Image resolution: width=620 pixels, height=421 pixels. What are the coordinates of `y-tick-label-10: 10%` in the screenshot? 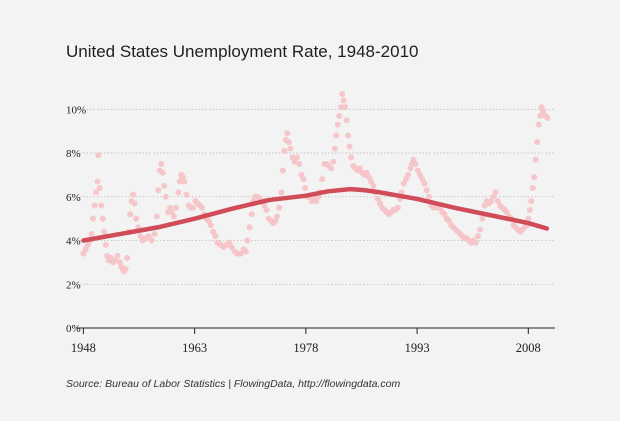 It's located at (76, 110).